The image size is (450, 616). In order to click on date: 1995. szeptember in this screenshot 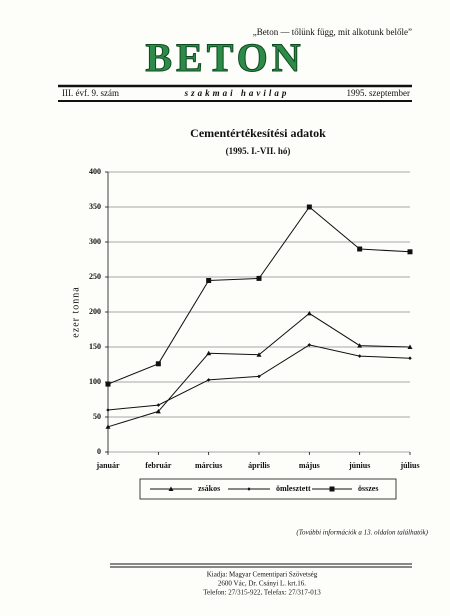, I will do `click(378, 93)`.